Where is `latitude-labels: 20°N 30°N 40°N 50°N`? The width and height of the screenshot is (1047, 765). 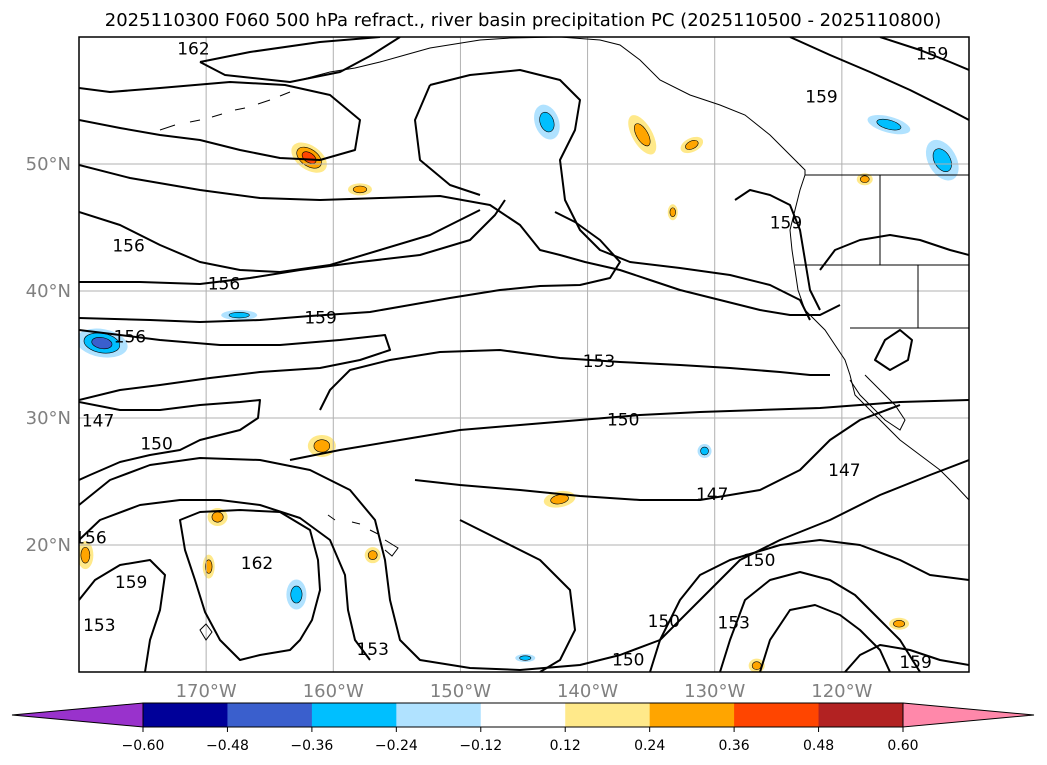
latitude-labels: 20°N 30°N 40°N 50°N is located at coordinates (48, 355).